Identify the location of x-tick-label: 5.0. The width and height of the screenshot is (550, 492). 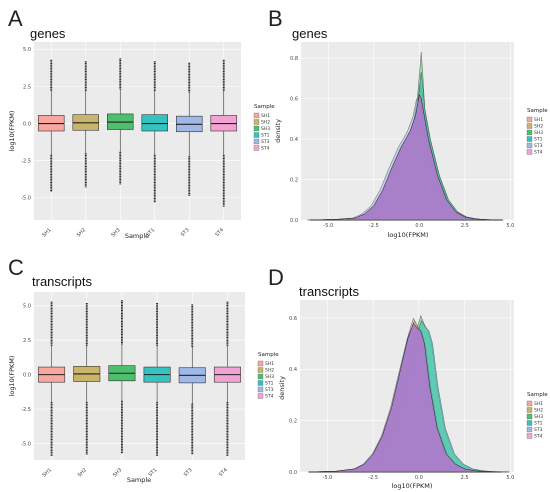
(510, 478).